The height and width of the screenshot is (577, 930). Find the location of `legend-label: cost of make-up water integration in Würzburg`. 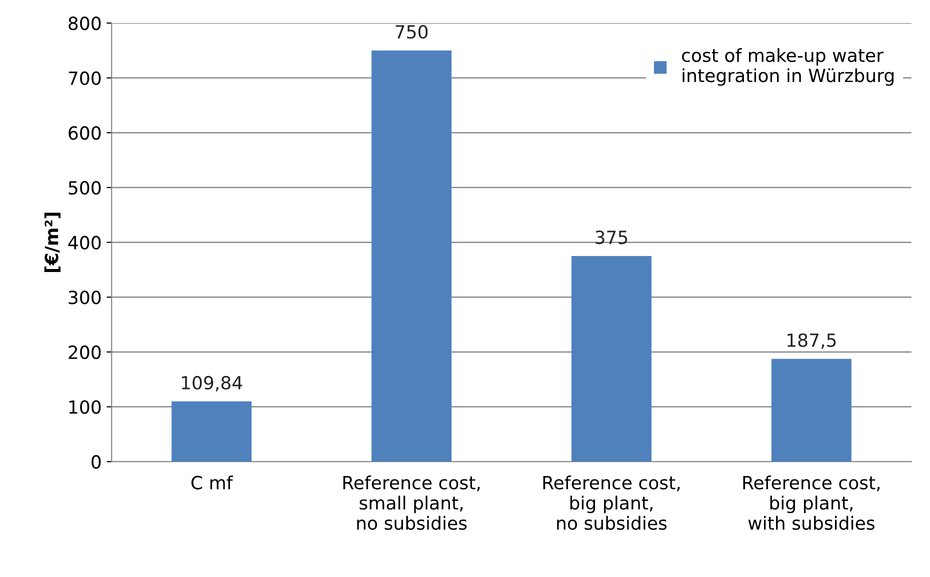

legend-label: cost of make-up water integration in Würzburg is located at coordinates (788, 67).